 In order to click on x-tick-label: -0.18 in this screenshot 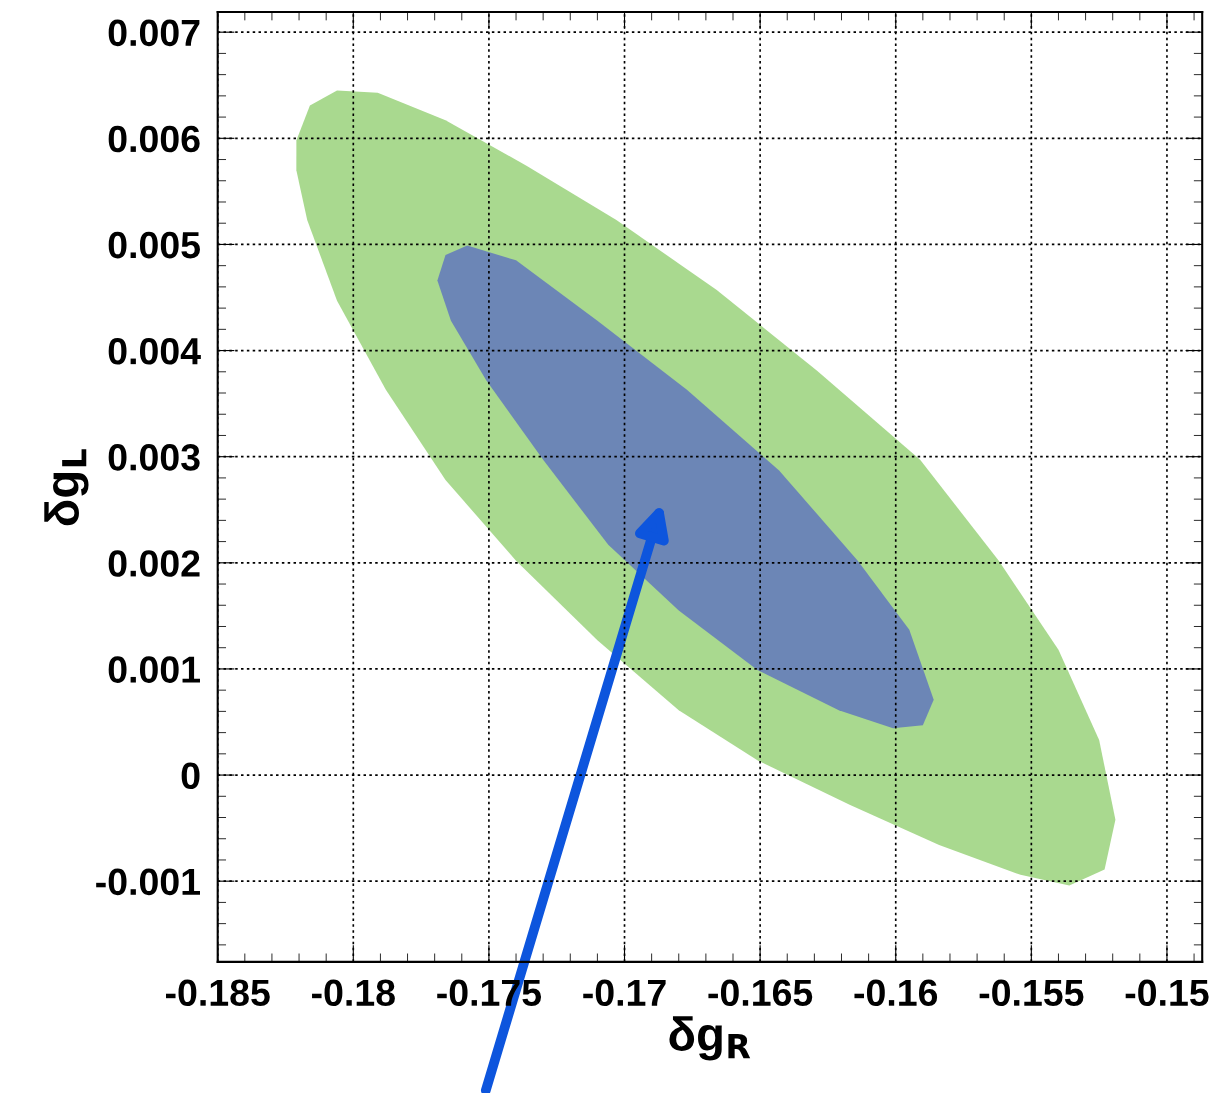, I will do `click(353, 993)`.